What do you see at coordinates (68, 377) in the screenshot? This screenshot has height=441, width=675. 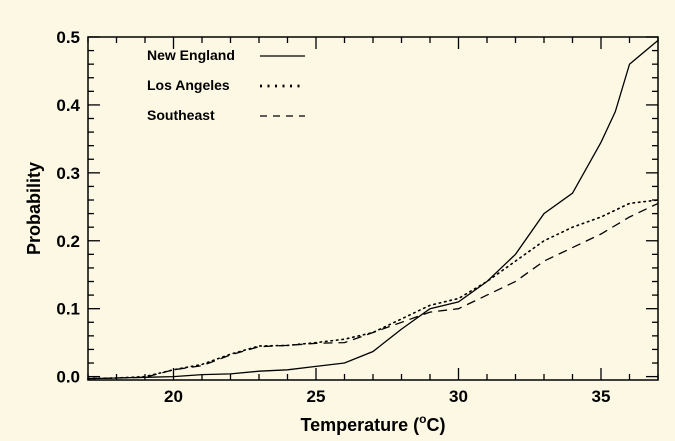 I see `y-tick-label: 0.0` at bounding box center [68, 377].